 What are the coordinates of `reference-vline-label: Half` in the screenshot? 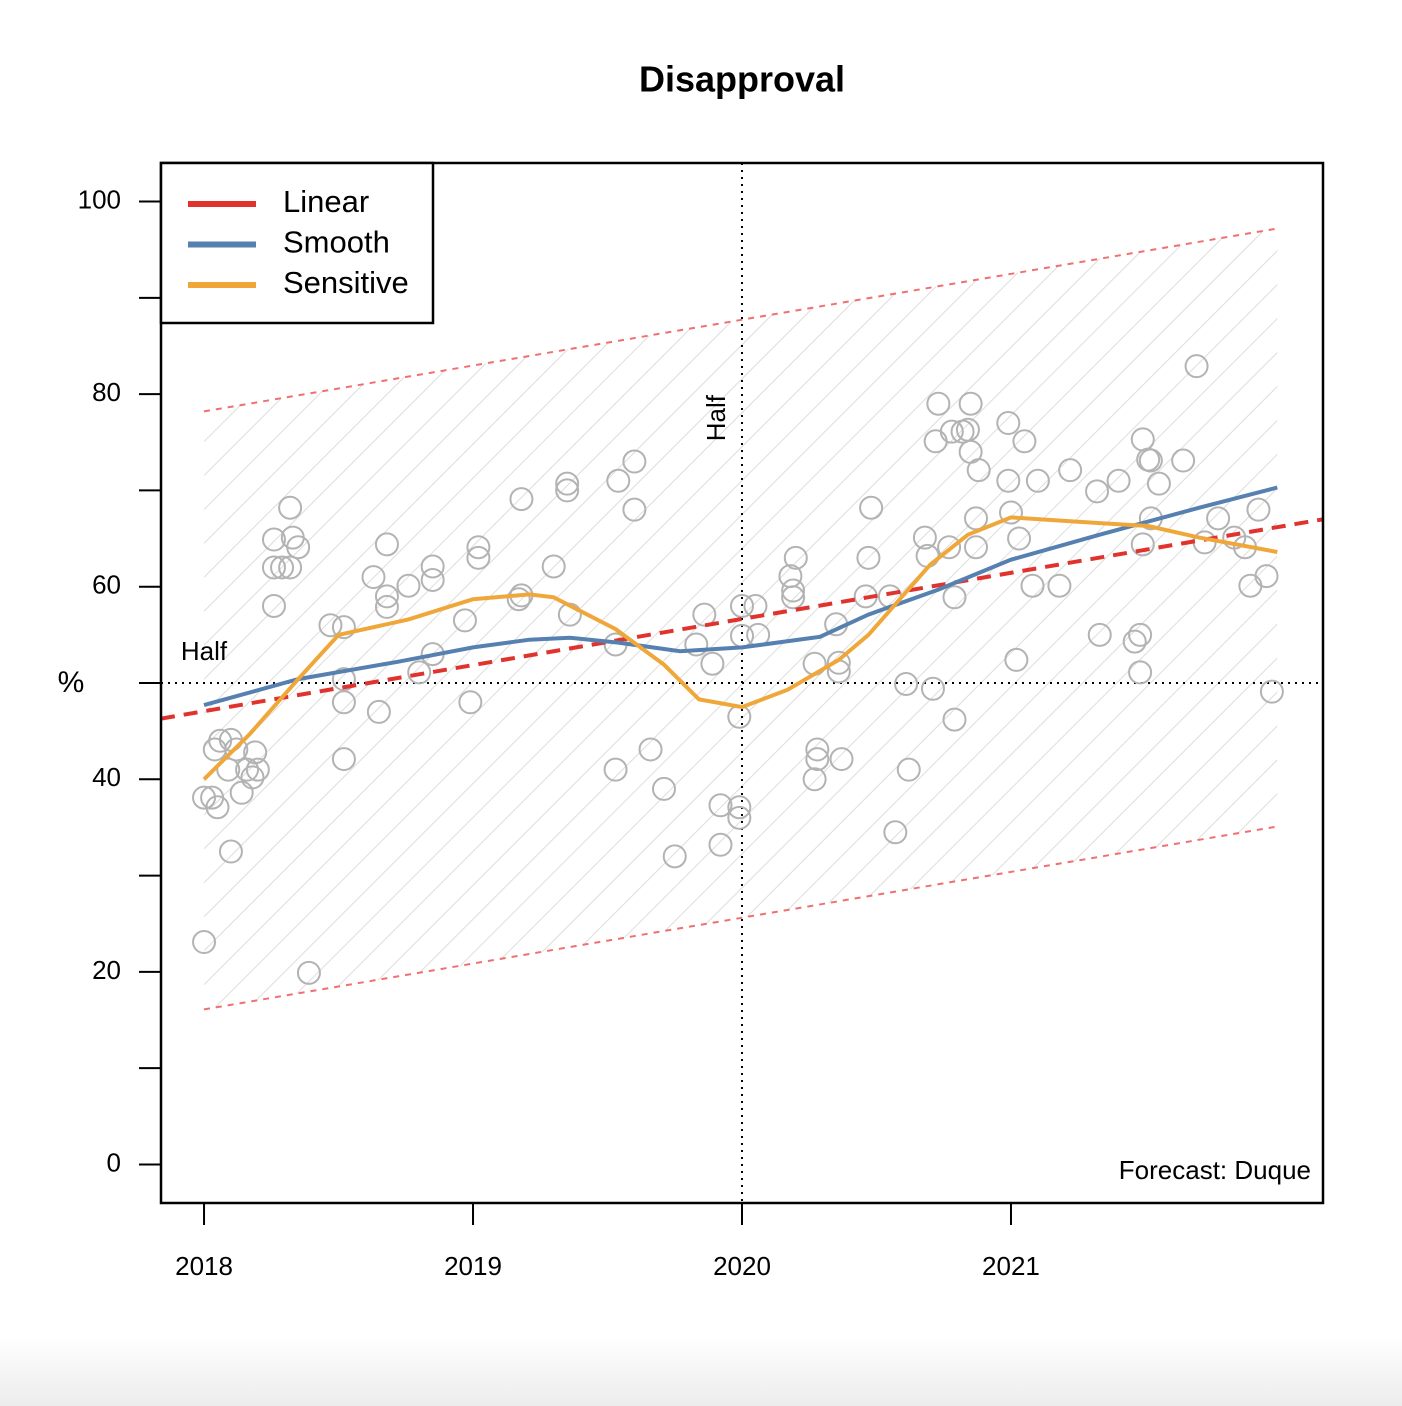 It's located at (716, 417).